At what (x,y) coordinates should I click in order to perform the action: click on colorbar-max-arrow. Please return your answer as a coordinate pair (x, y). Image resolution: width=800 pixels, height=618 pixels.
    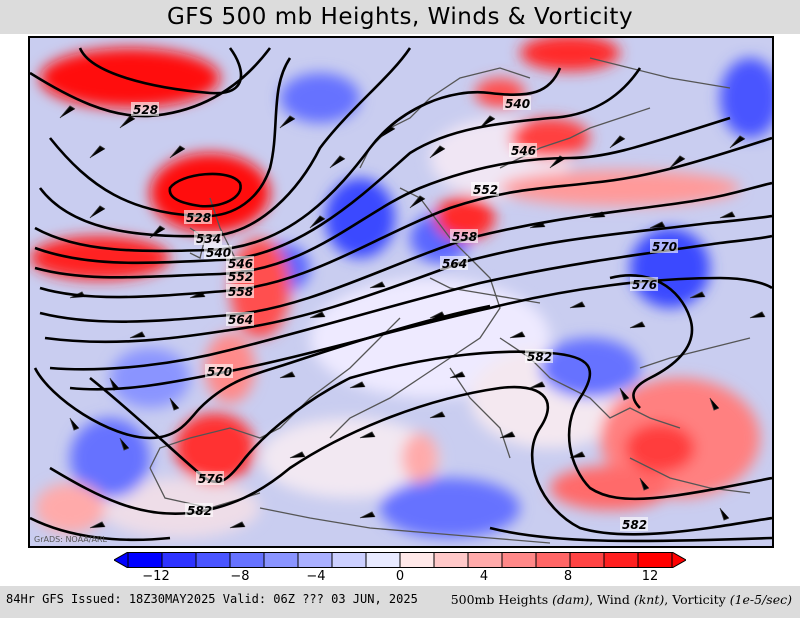
    Looking at the image, I should click on (679, 560).